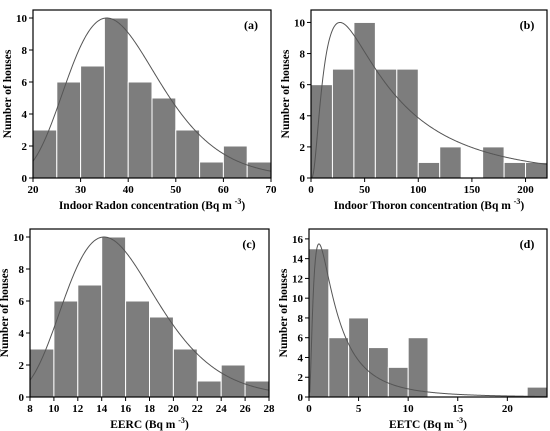 Image resolution: width=550 pixels, height=431 pixels. What do you see at coordinates (429, 204) in the screenshot?
I see `x-axis-label: Indoor Thoron concentration (Bq m -3)` at bounding box center [429, 204].